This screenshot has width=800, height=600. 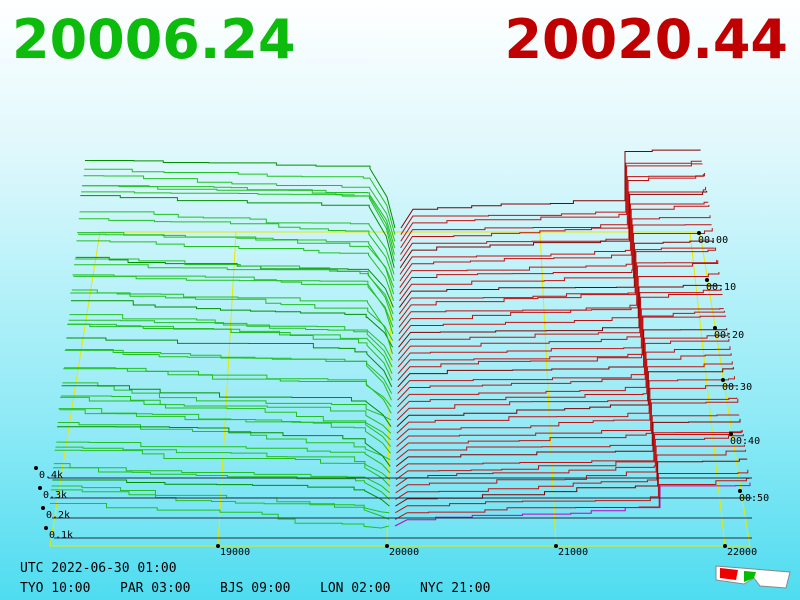 I want to click on glasses-icon, so click(x=753, y=577).